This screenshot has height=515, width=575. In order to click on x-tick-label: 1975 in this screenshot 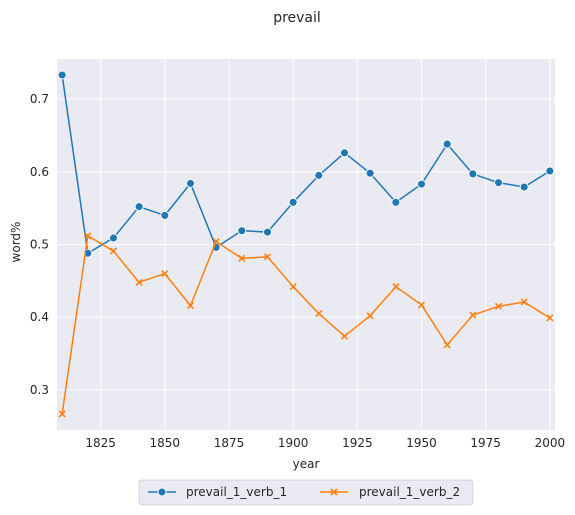, I will do `click(485, 443)`.